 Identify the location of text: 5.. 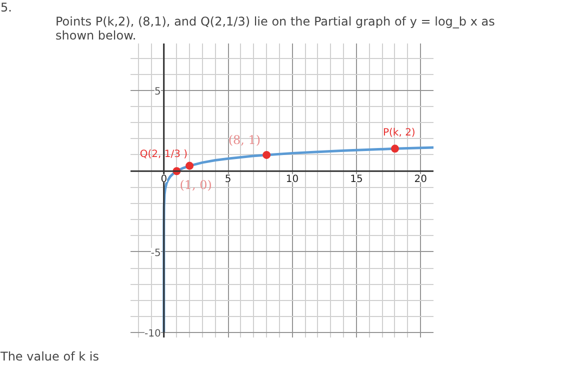
(6, 7).